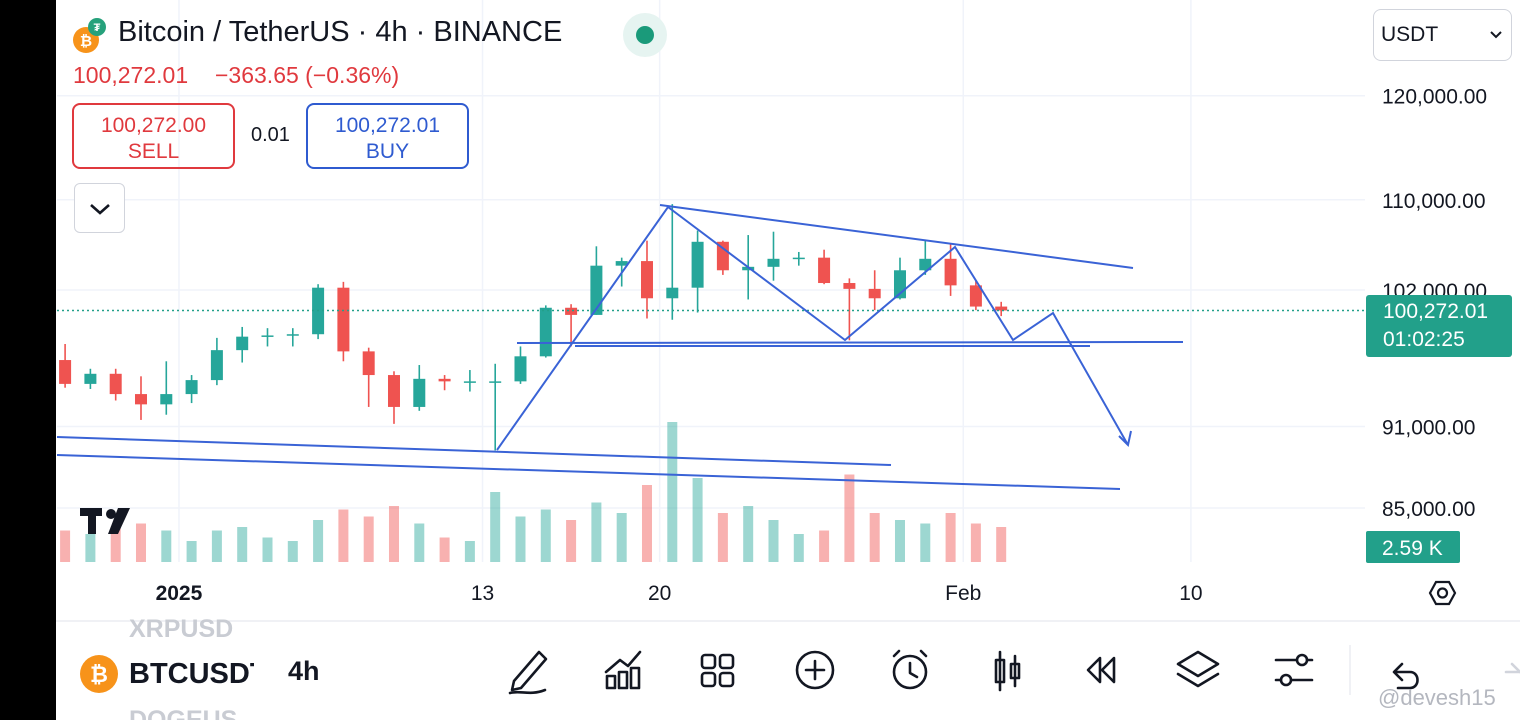 The height and width of the screenshot is (720, 1520). I want to click on y-tick-label: 85,000.00, so click(1428, 509).